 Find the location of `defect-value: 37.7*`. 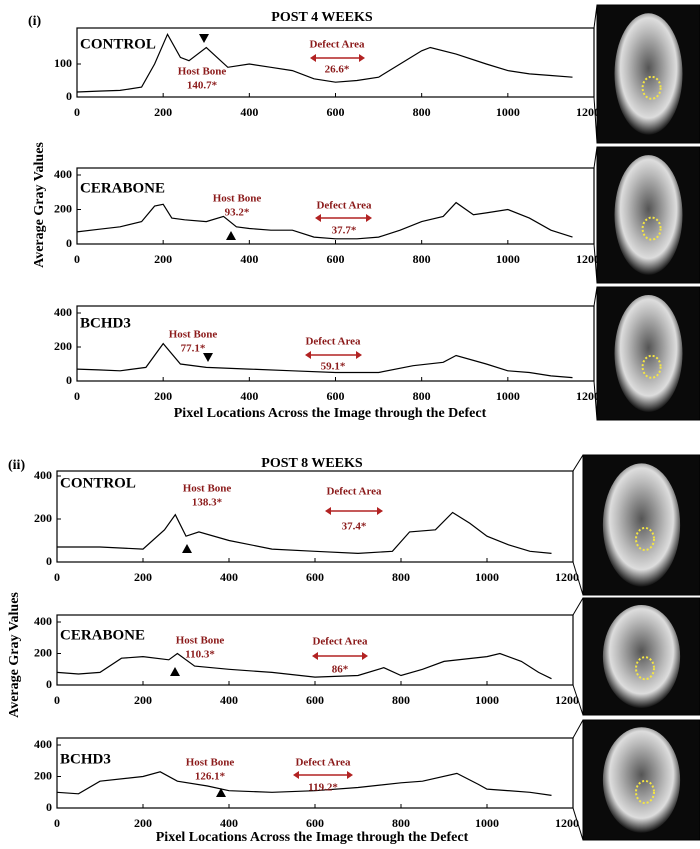

defect-value: 37.7* is located at coordinates (344, 231).